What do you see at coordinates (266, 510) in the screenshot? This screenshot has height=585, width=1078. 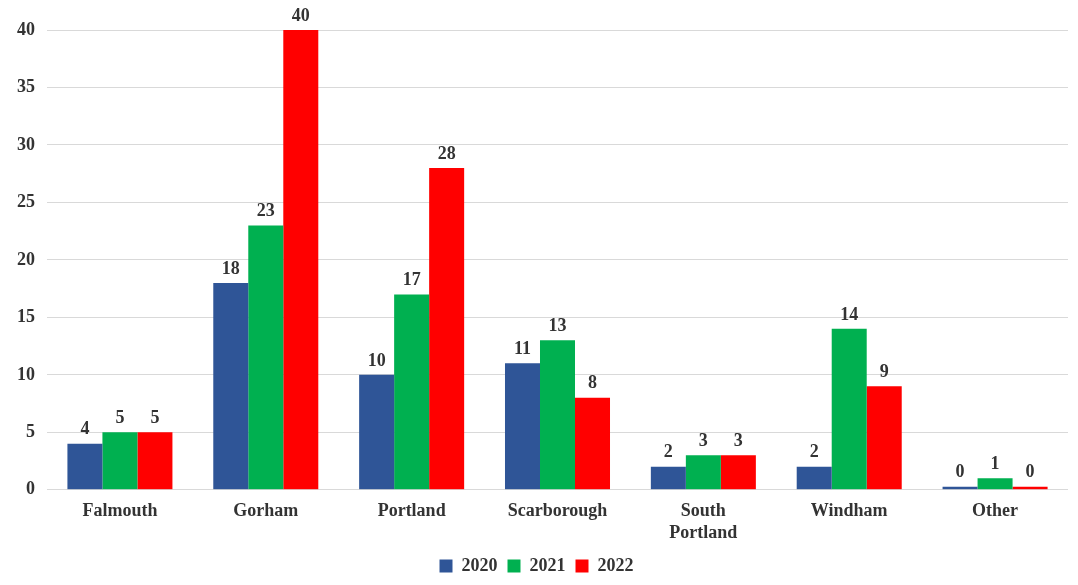 I see `x-tick-label: Gorham` at bounding box center [266, 510].